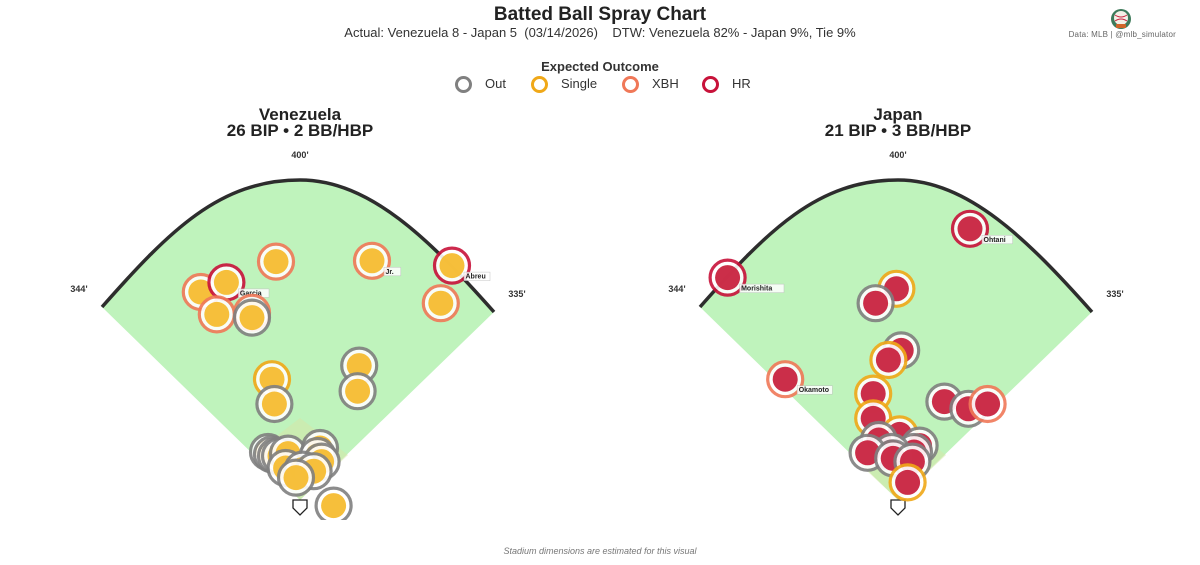  I want to click on legend-label: Out, so click(495, 83).